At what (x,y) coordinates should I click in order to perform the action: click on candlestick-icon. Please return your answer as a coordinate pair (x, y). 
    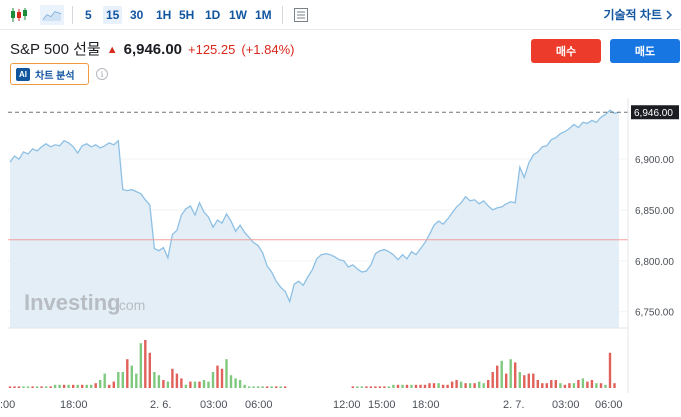
    Looking at the image, I should click on (19, 15).